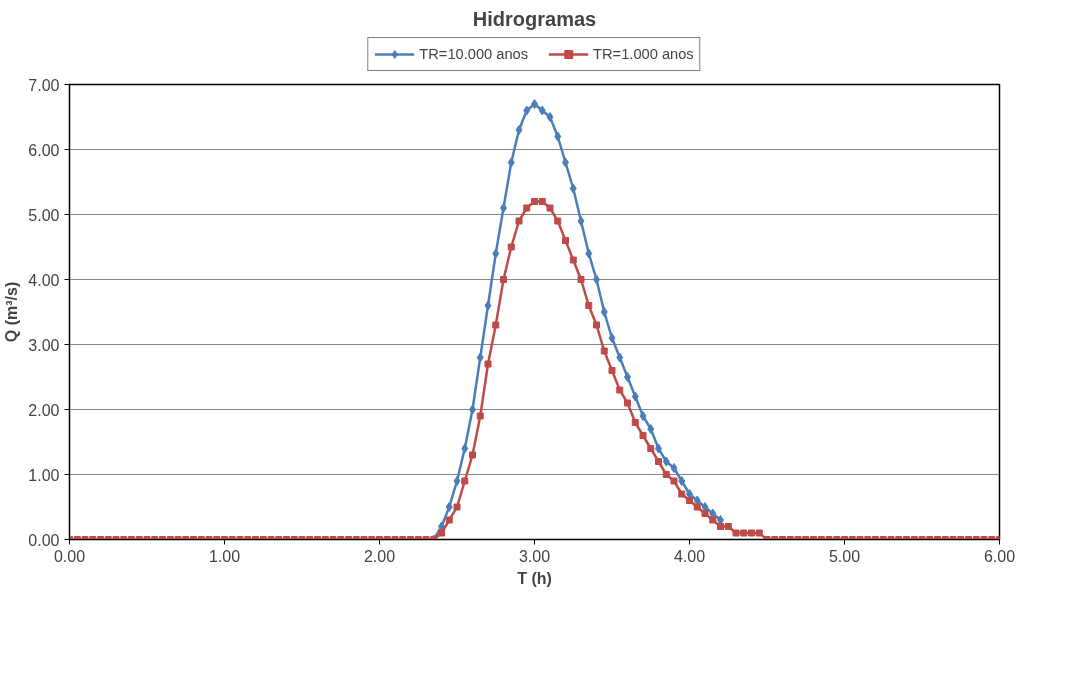 This screenshot has height=683, width=1086. Describe the element at coordinates (44, 85) in the screenshot. I see `y-tick-label: 7.00` at that location.